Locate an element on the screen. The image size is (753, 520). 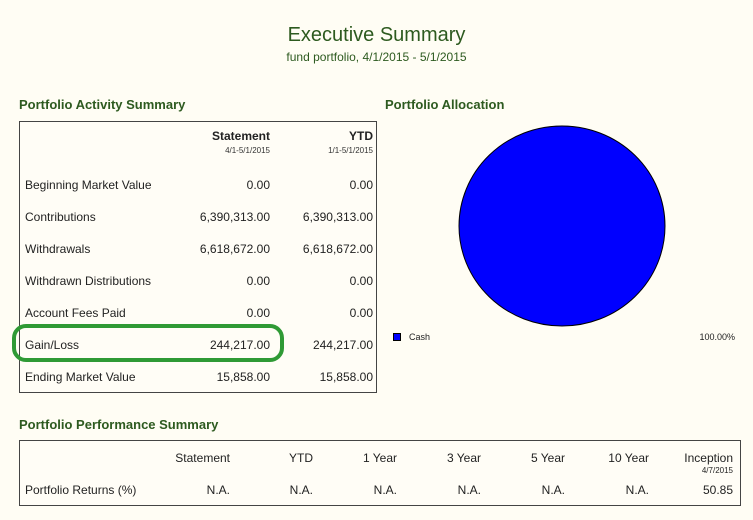
row-ytd-ending-market-value: 15,858.00 is located at coordinates (346, 377).